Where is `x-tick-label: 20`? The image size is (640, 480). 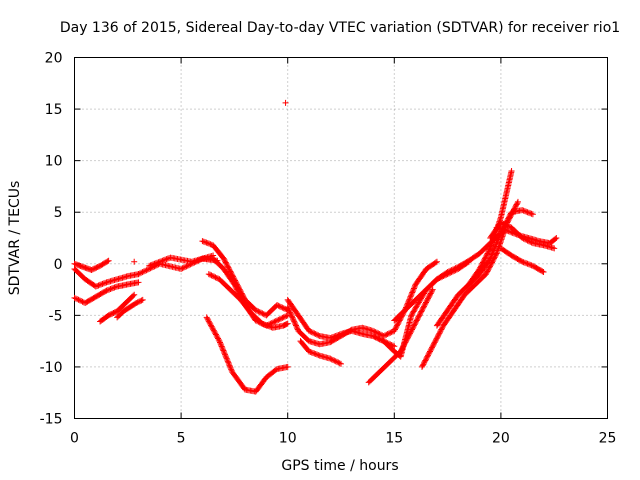
x-tick-label: 20 is located at coordinates (501, 439).